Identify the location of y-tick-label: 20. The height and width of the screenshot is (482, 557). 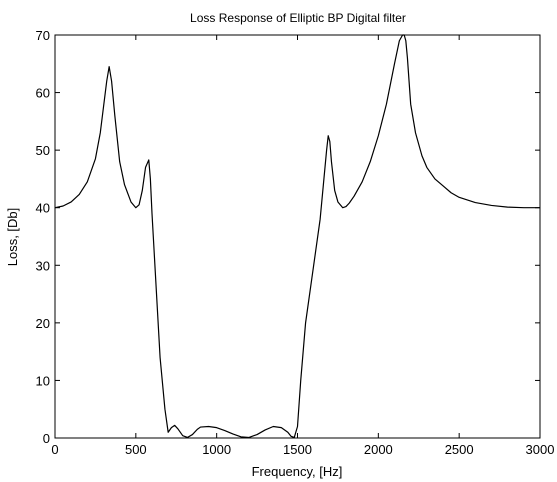
(43, 323).